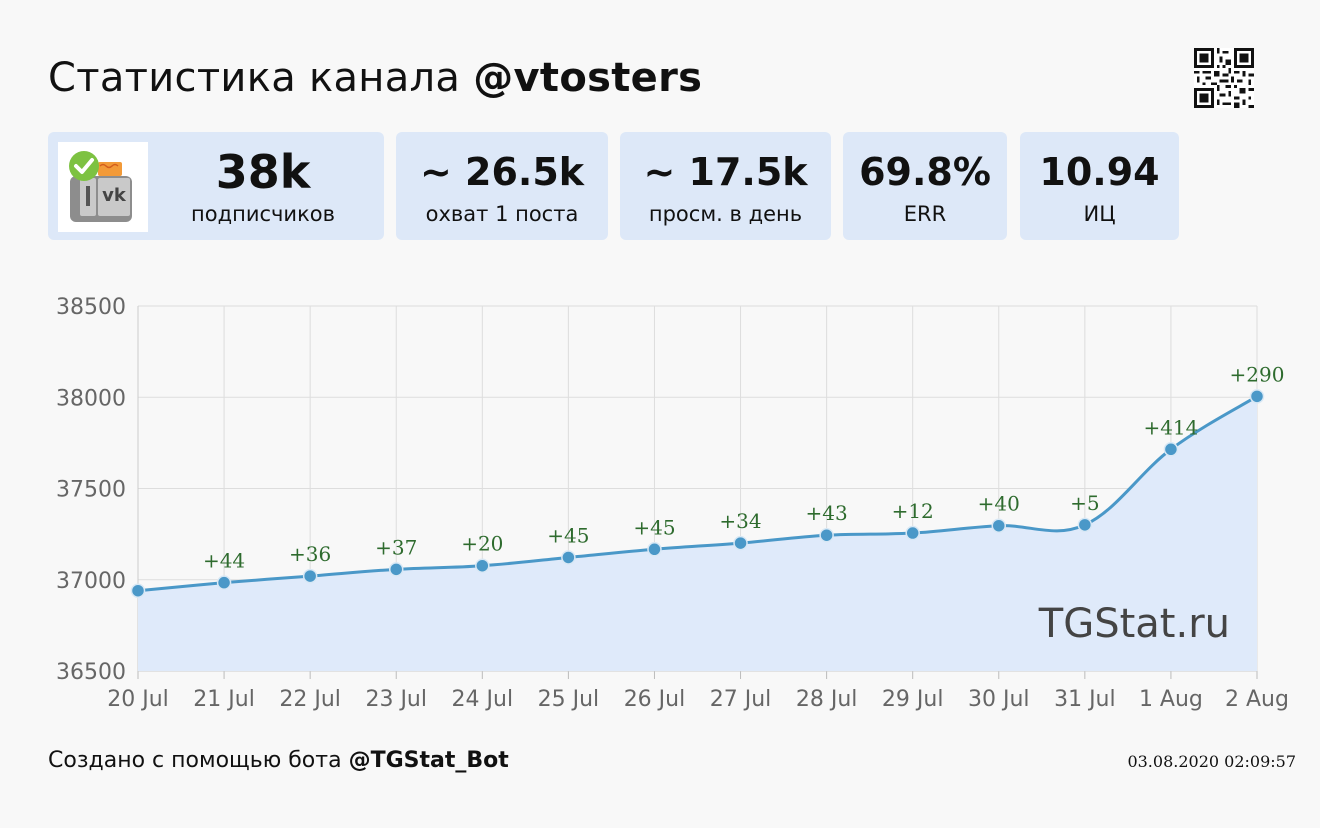 Image resolution: width=1320 pixels, height=828 pixels. Describe the element at coordinates (999, 504) in the screenshot. I see `data-label: +40` at that location.